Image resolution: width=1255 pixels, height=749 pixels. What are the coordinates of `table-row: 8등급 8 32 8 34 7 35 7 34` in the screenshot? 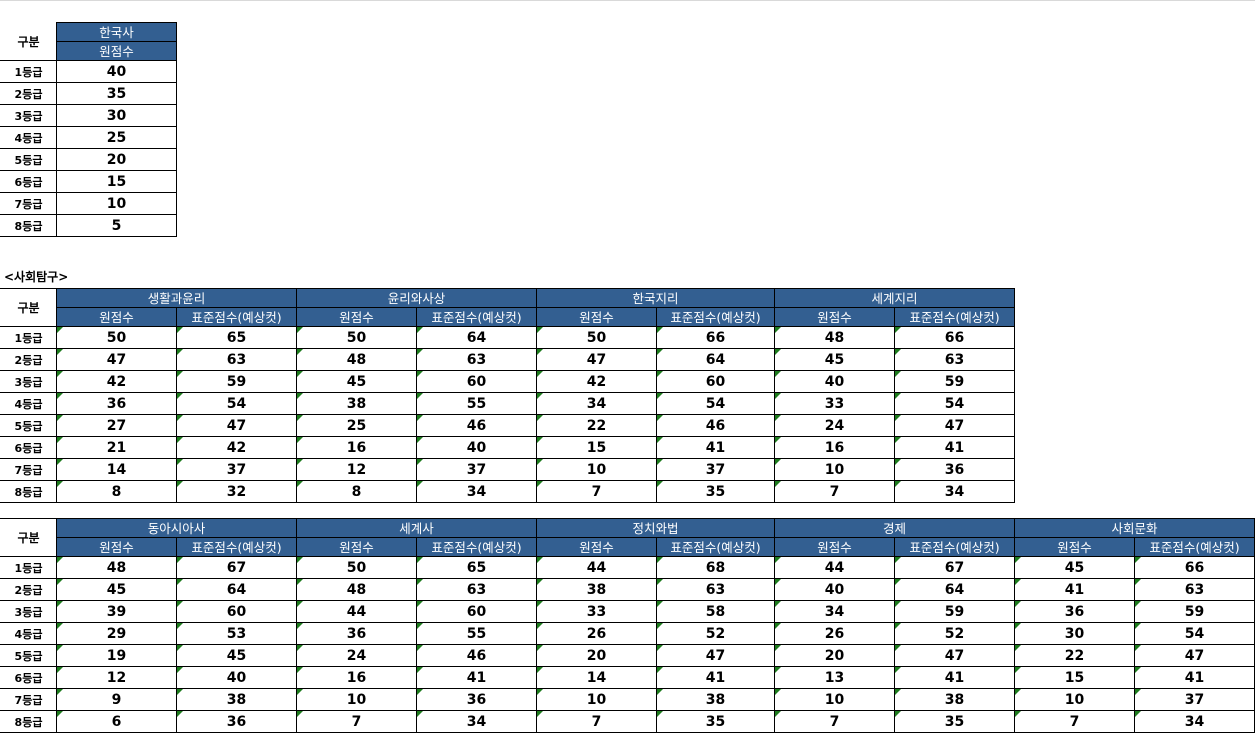 It's located at (507, 491).